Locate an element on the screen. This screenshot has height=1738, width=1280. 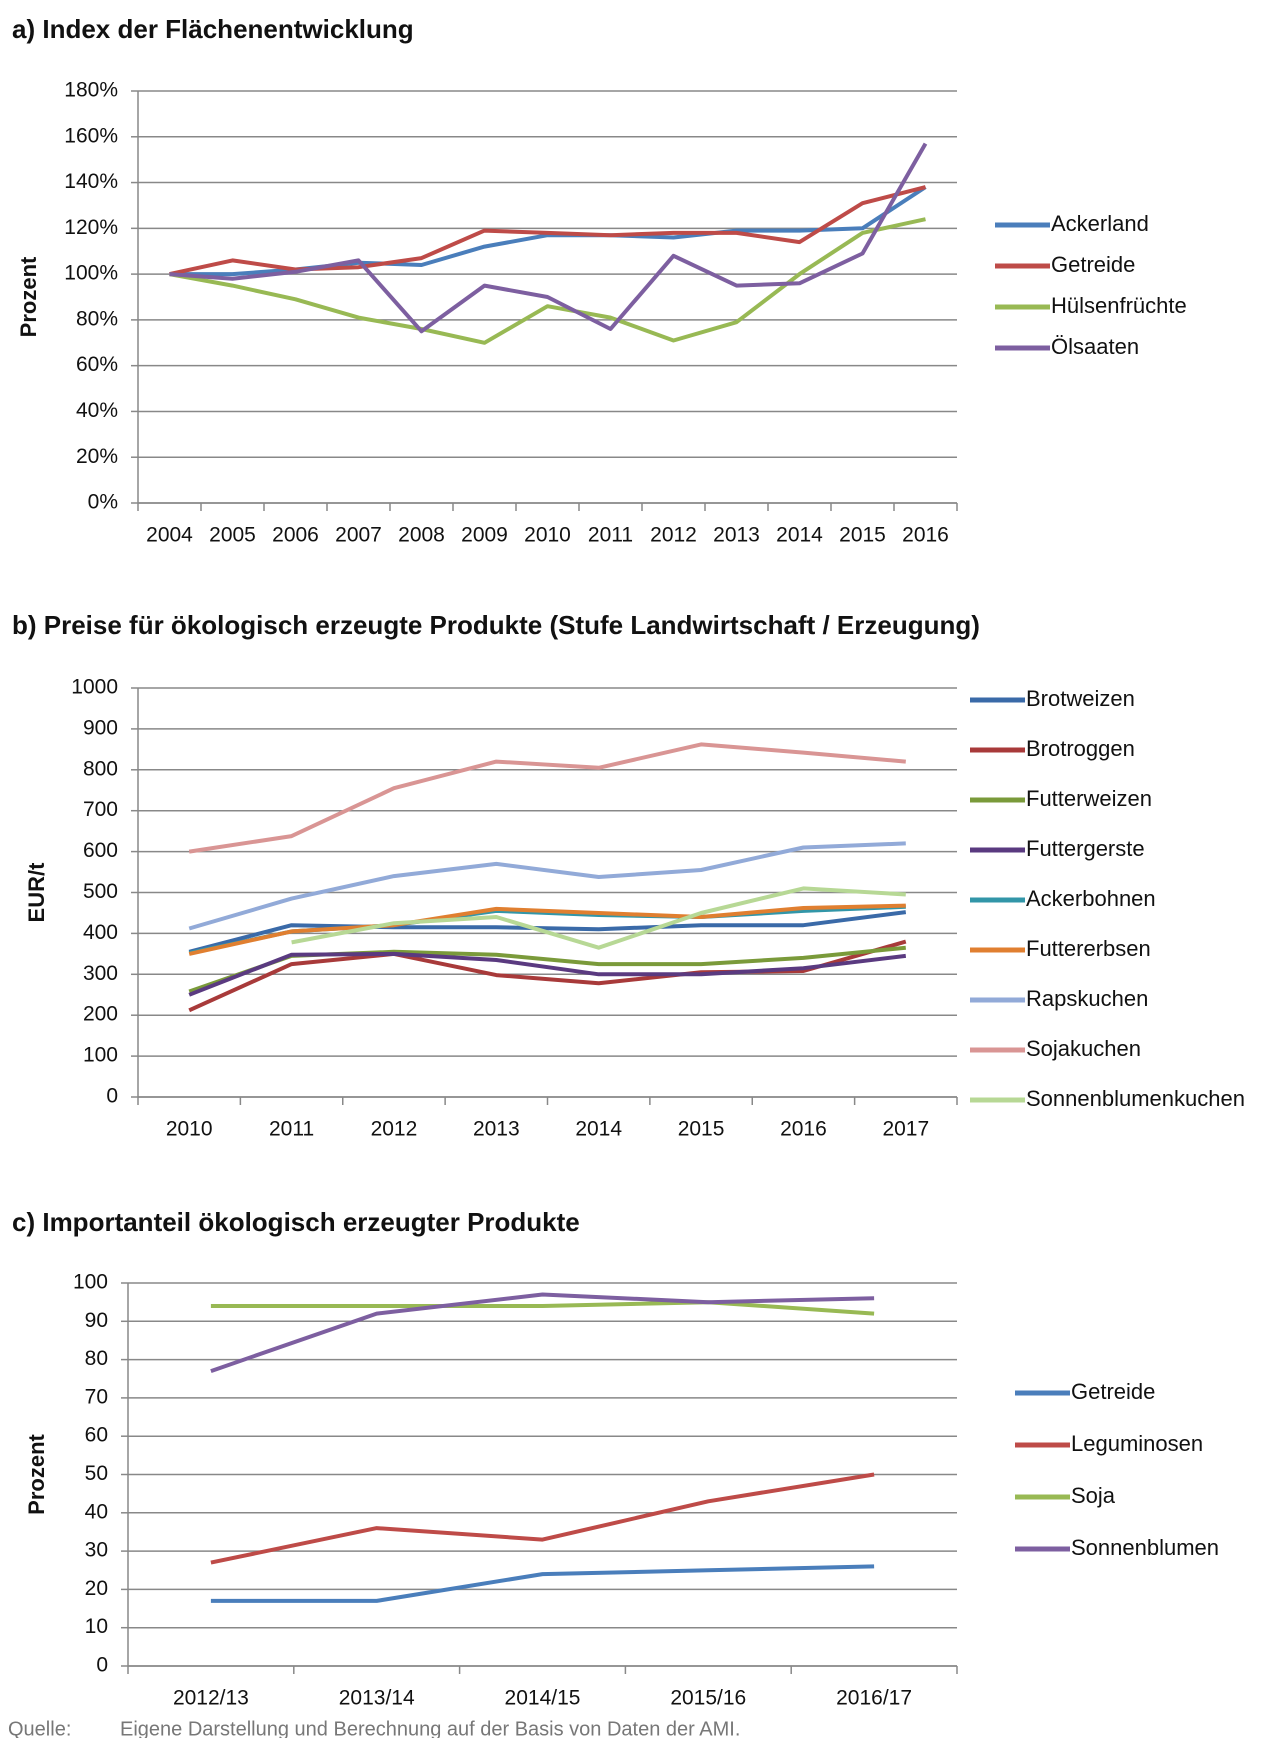
x-tick-label: 2005 is located at coordinates (232, 535).